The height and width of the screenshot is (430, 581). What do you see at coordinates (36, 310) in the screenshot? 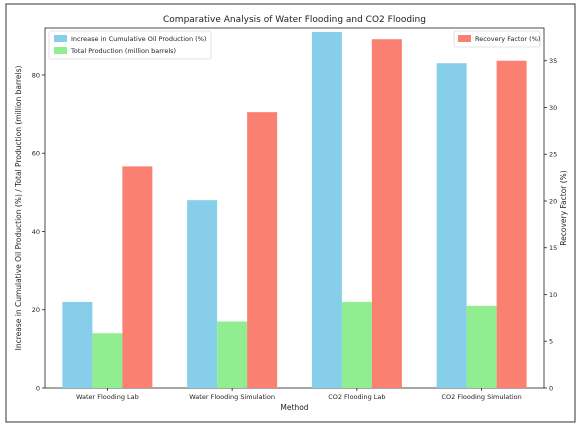
I see `left-tick-label: 20` at bounding box center [36, 310].